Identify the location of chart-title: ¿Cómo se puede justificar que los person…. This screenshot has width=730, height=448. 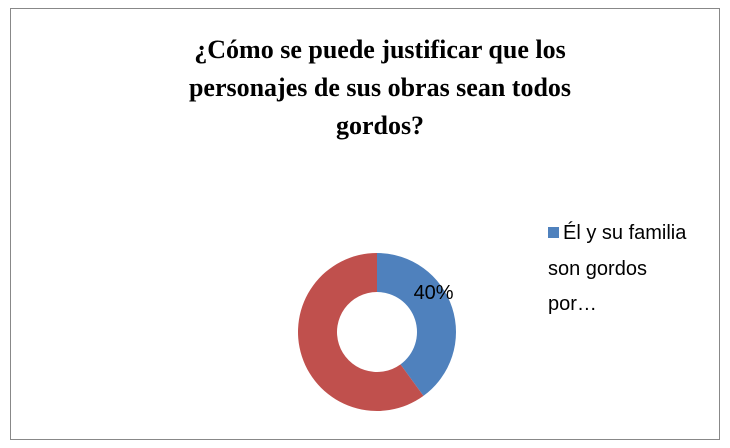
(380, 87).